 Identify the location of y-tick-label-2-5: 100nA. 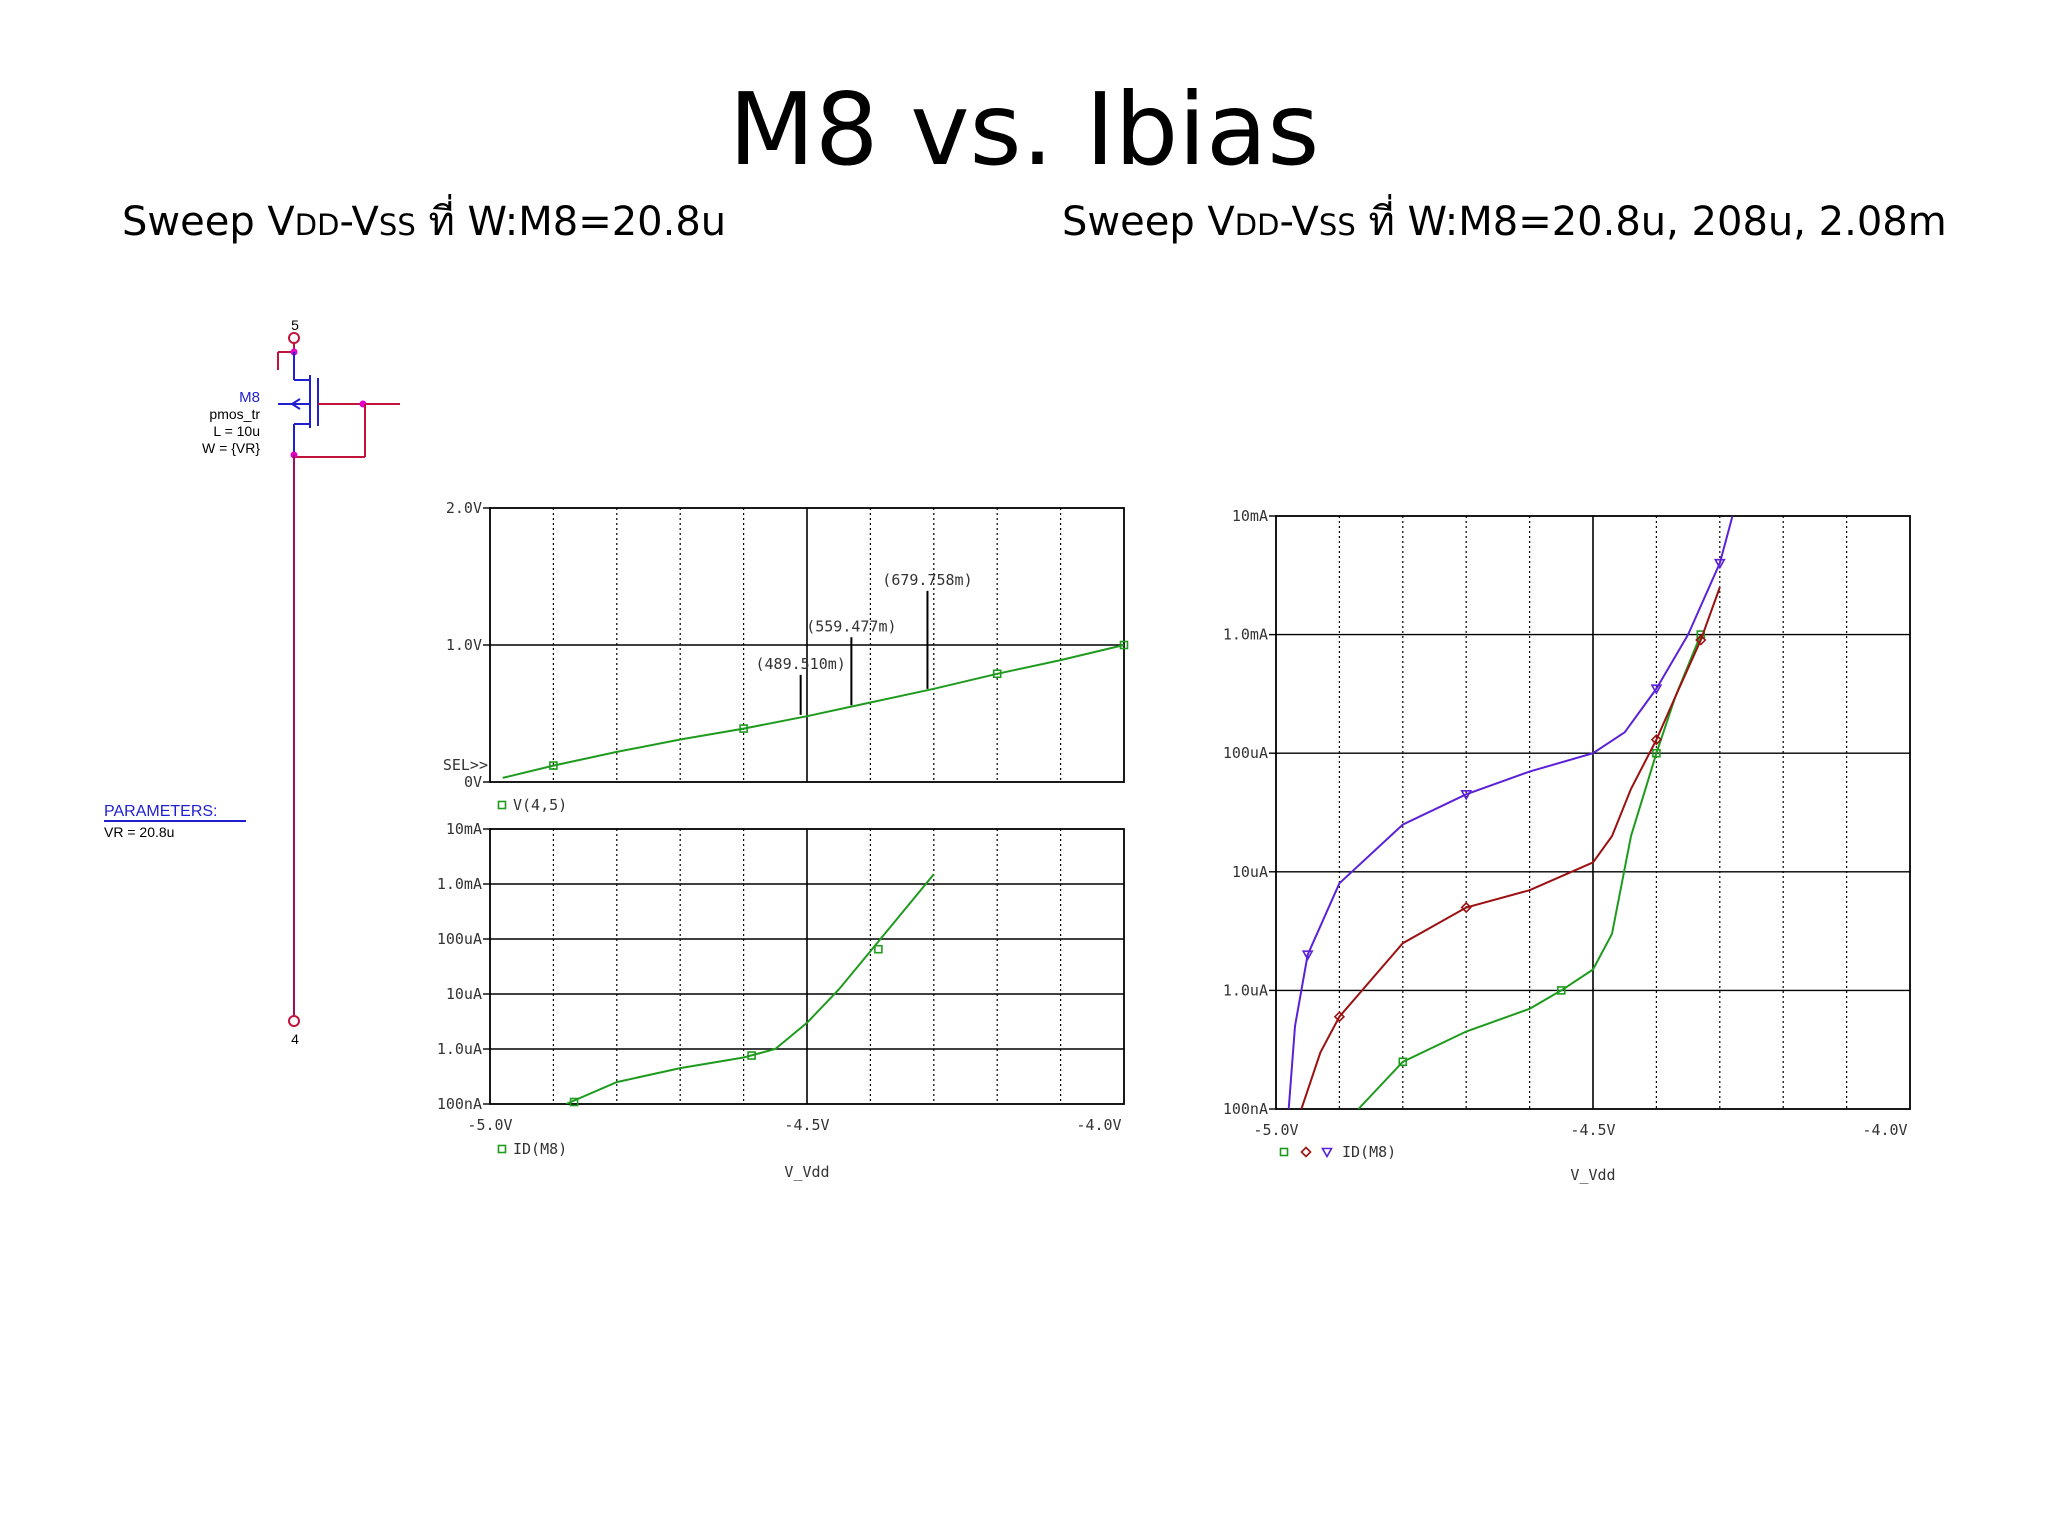
(1245, 1109).